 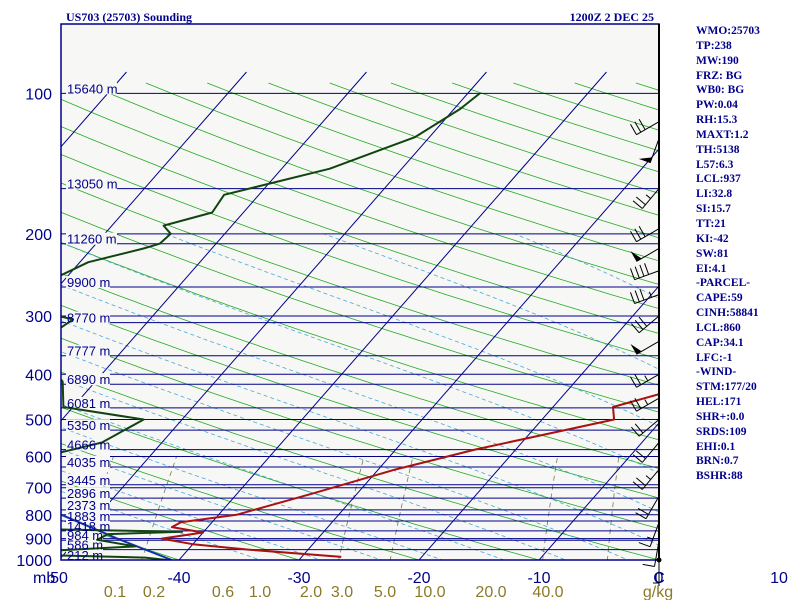 I want to click on height-label: 8770 m, so click(x=88, y=318).